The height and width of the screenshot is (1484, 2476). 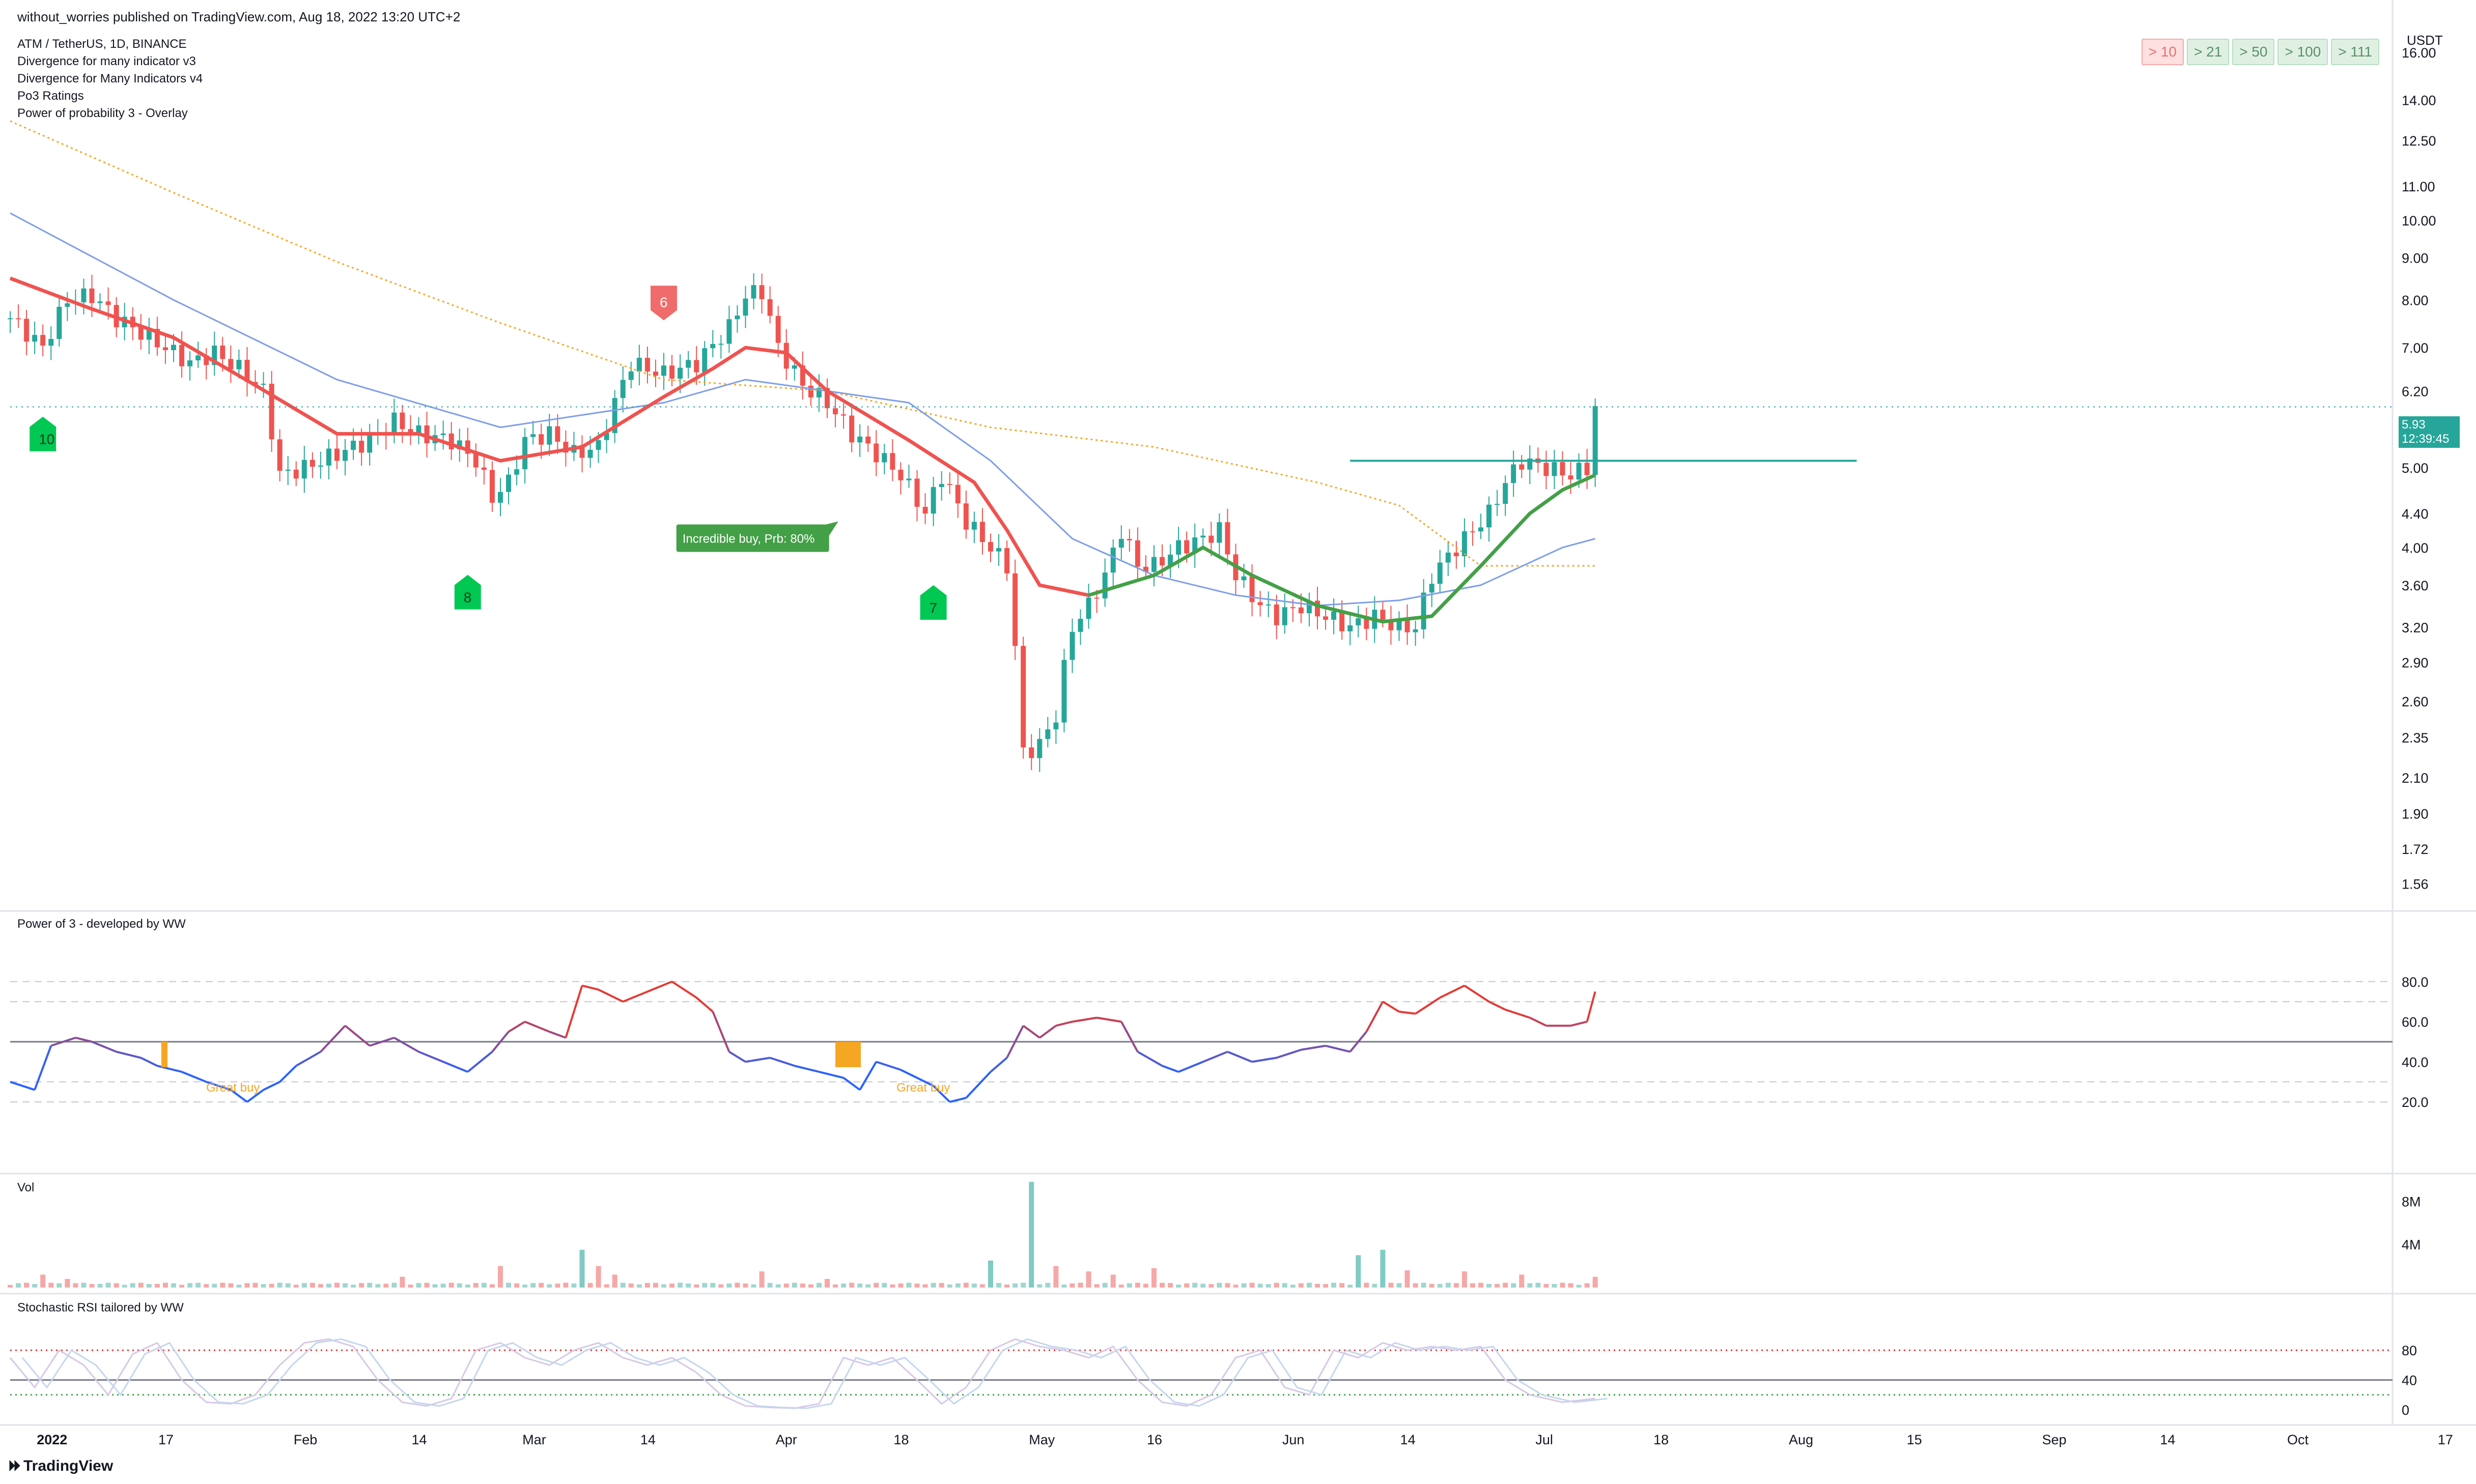 I want to click on ema-red-line, so click(x=549, y=437).